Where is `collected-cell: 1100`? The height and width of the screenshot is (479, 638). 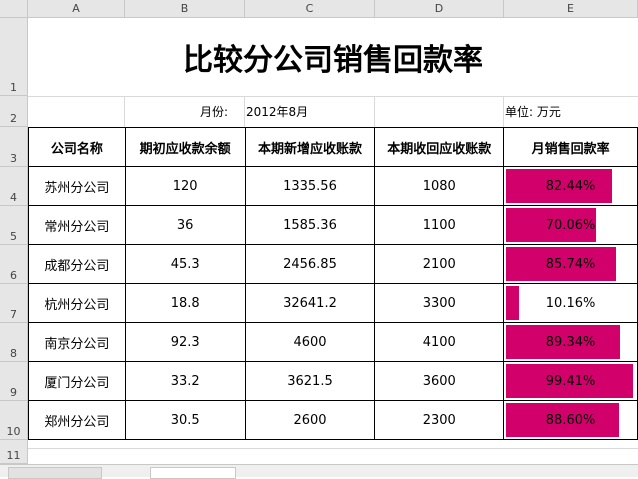
collected-cell: 1100 is located at coordinates (439, 225).